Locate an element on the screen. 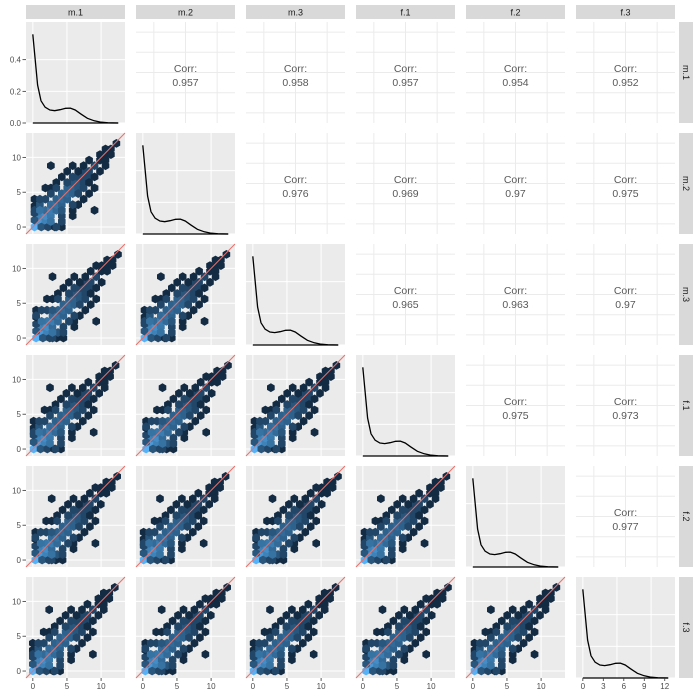 This screenshot has width=700, height=700. corr-value: 0.958 is located at coordinates (295, 83).